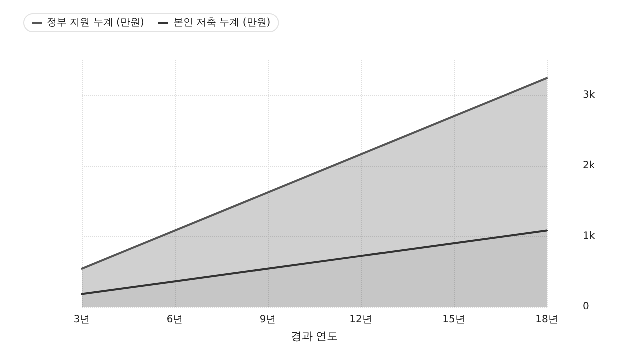  What do you see at coordinates (82, 320) in the screenshot?
I see `x-tick-label: 3년` at bounding box center [82, 320].